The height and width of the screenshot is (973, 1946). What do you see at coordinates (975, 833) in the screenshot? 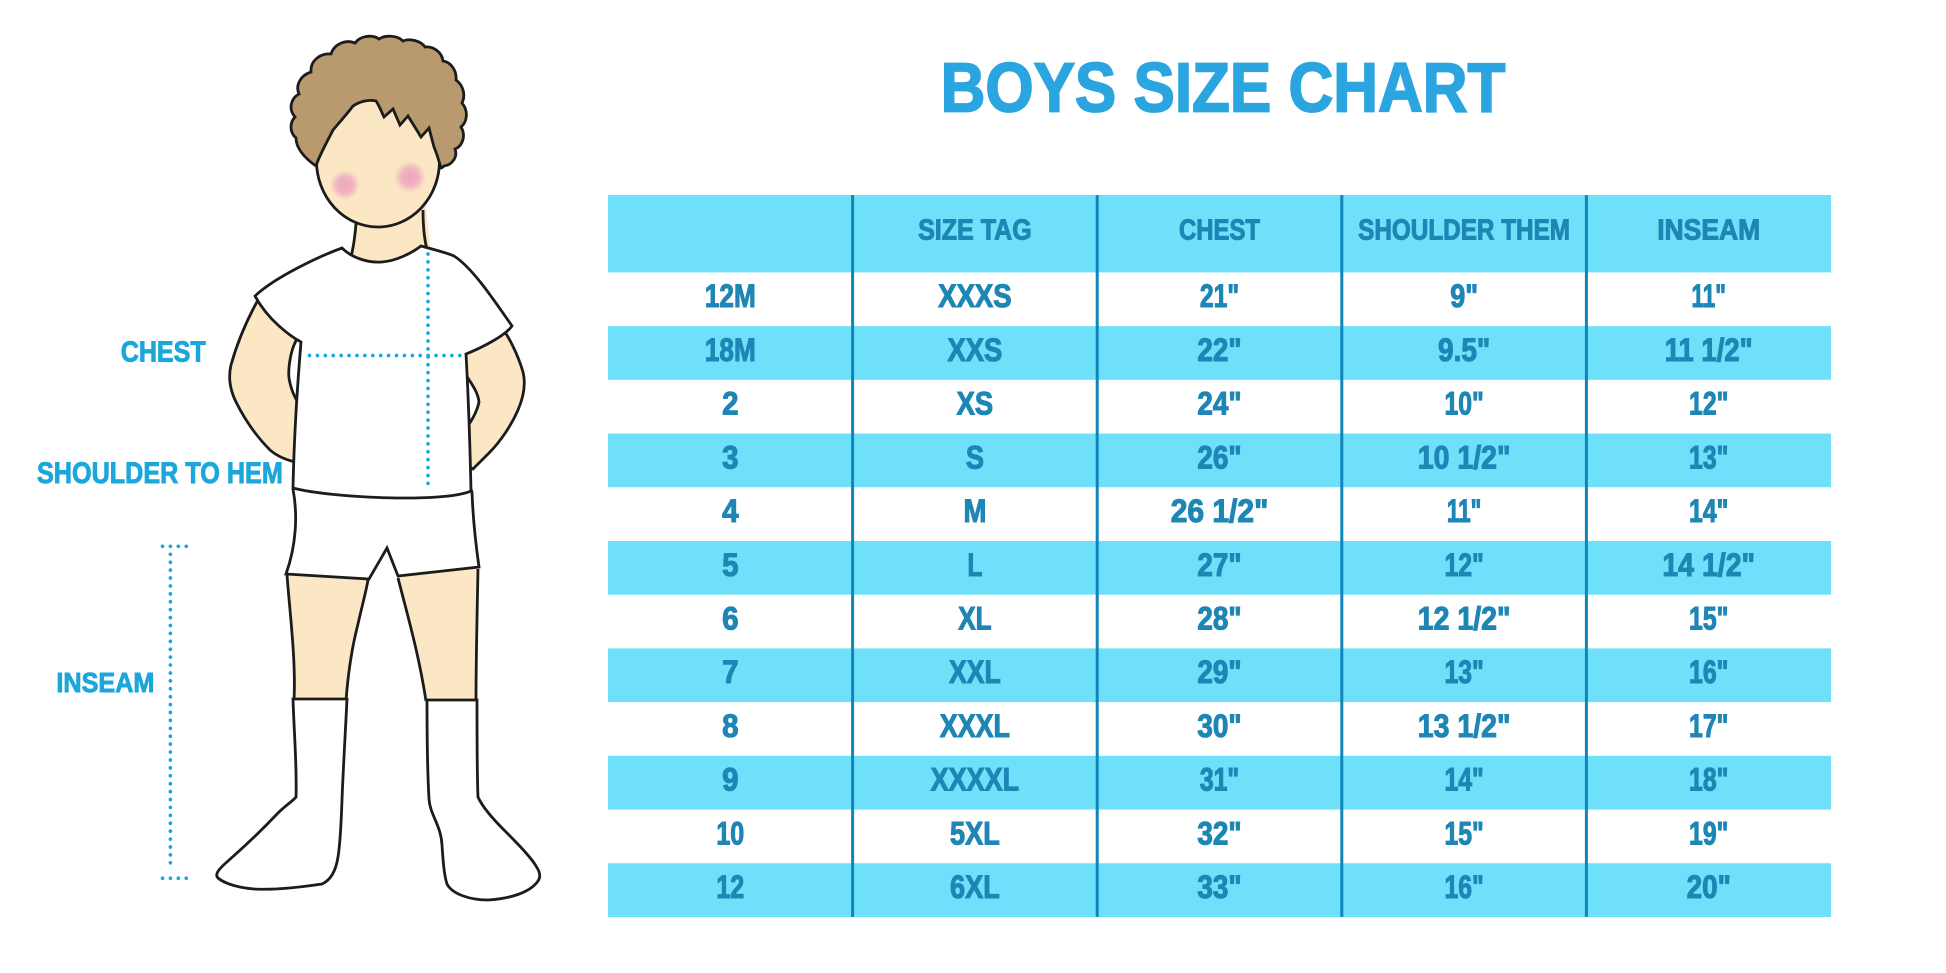
I see `svg-text: 5XL` at bounding box center [975, 833].